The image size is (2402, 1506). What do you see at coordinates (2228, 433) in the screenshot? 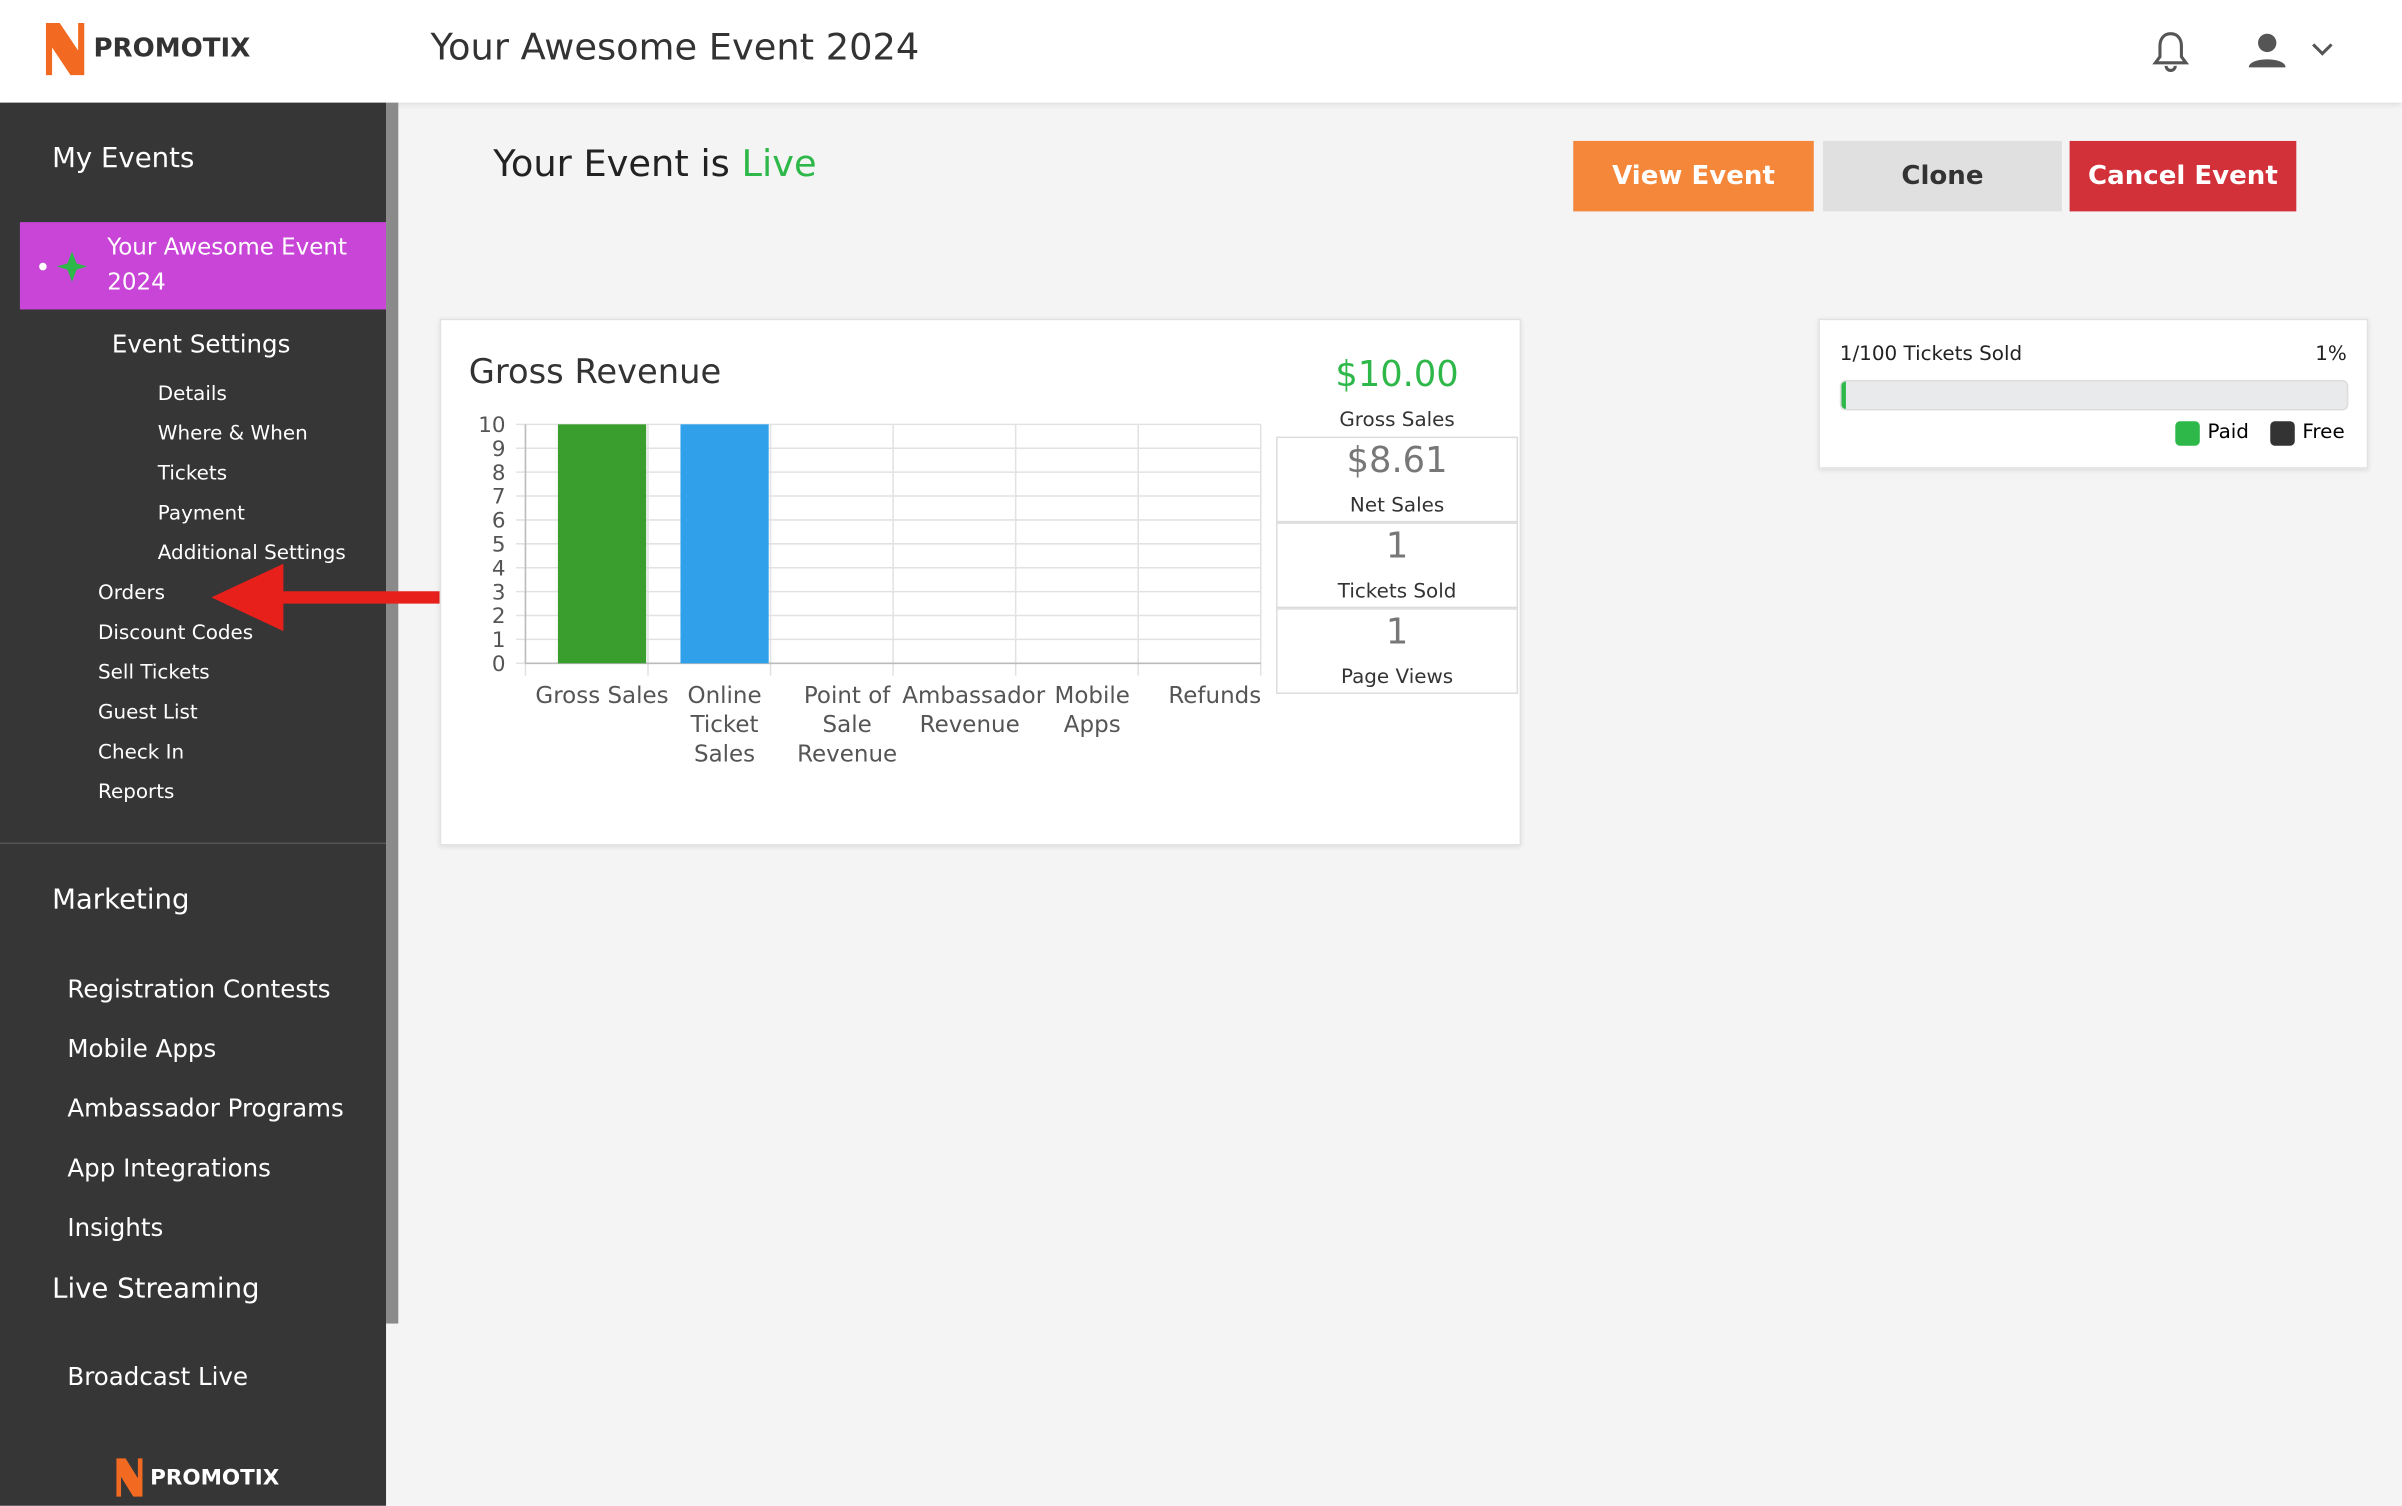
I see `legend-label: Paid` at bounding box center [2228, 433].